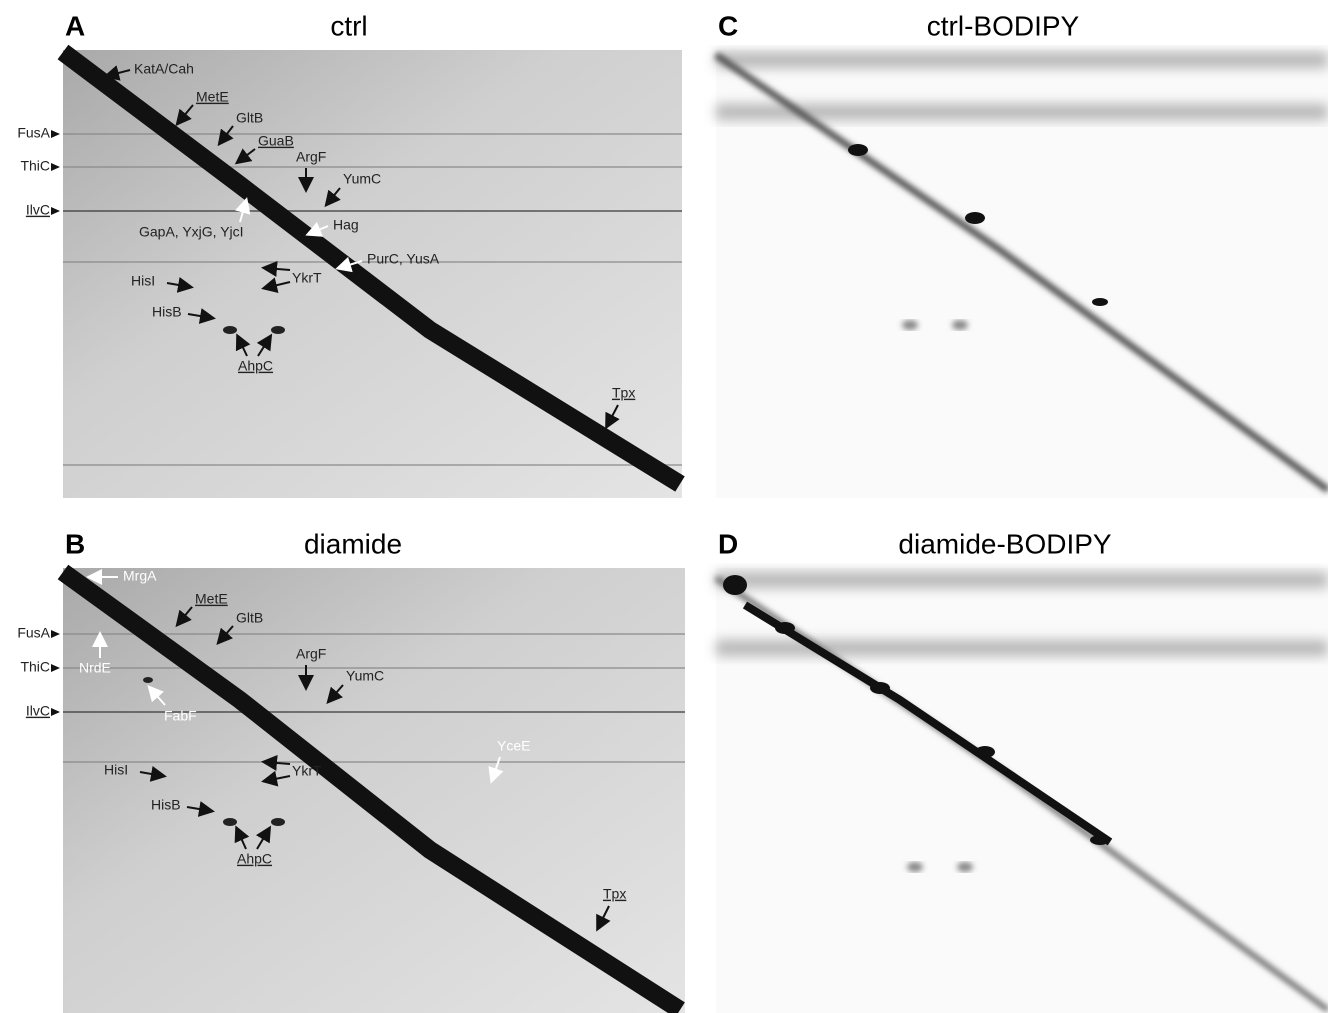 This screenshot has height=1013, width=1328. Describe the element at coordinates (1005, 543) in the screenshot. I see `panel-title: diamide-BODIPY` at that location.